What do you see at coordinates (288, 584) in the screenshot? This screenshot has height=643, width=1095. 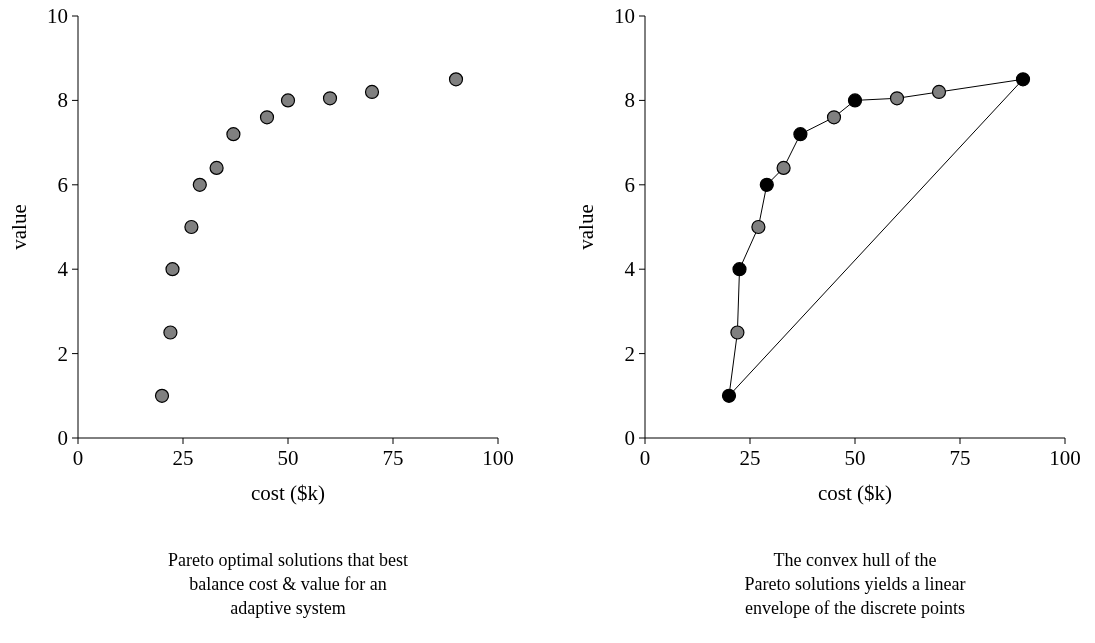 I see `text: Pareto optimal solutions that best balance cost & value for an adaptive system` at bounding box center [288, 584].